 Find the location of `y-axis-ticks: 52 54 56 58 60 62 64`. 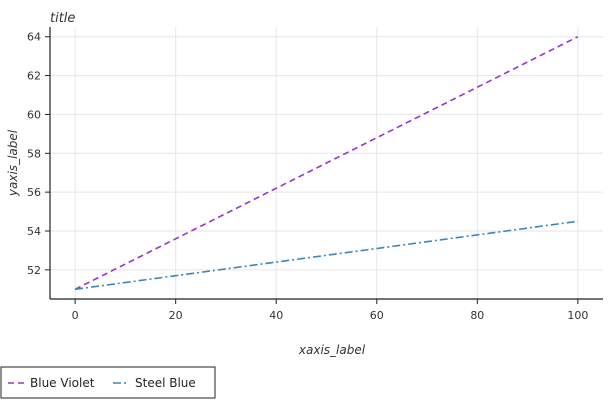

y-axis-ticks: 52 54 56 58 60 62 64 is located at coordinates (38, 154).